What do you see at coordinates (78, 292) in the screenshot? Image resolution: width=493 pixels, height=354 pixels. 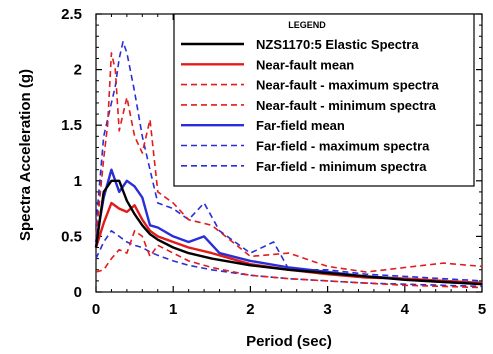 I see `y-tick-label: 0` at bounding box center [78, 292].